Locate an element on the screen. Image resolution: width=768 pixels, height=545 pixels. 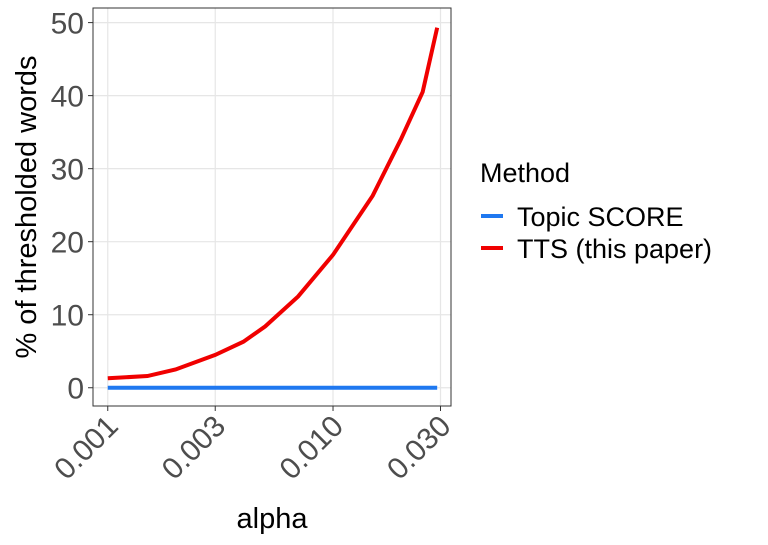
x-tick-label: 0.001 is located at coordinates (86, 448).